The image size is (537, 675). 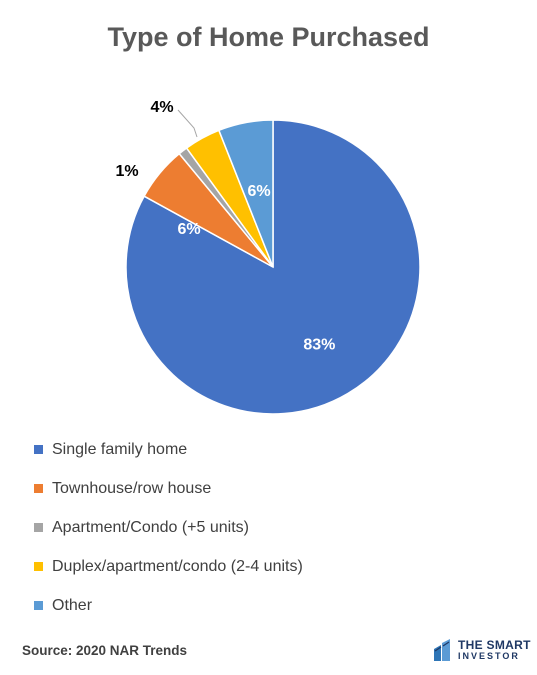 I want to click on source-note: Source: 2020 NAR Trends, so click(x=105, y=650).